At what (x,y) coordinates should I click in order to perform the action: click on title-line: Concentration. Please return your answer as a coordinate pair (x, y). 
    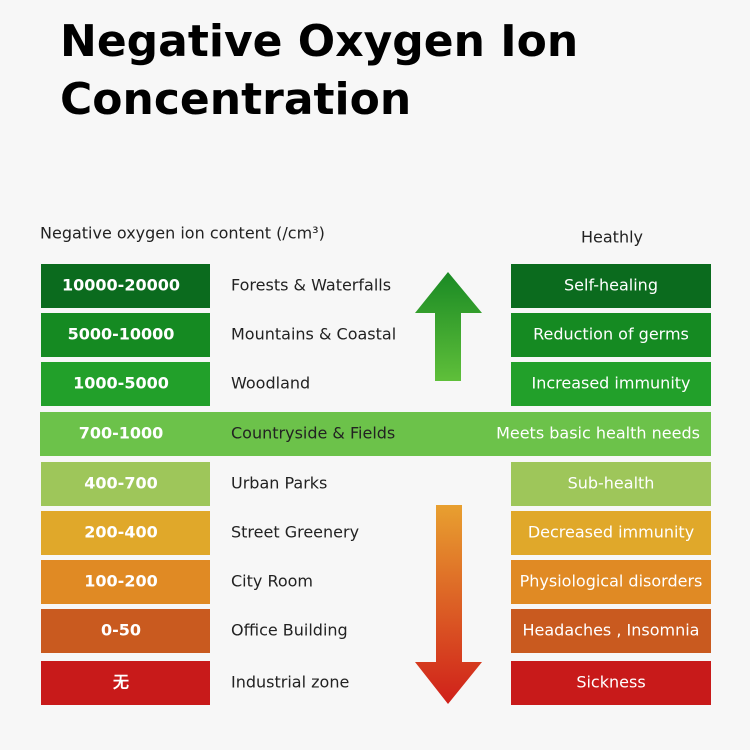
    Looking at the image, I should click on (235, 99).